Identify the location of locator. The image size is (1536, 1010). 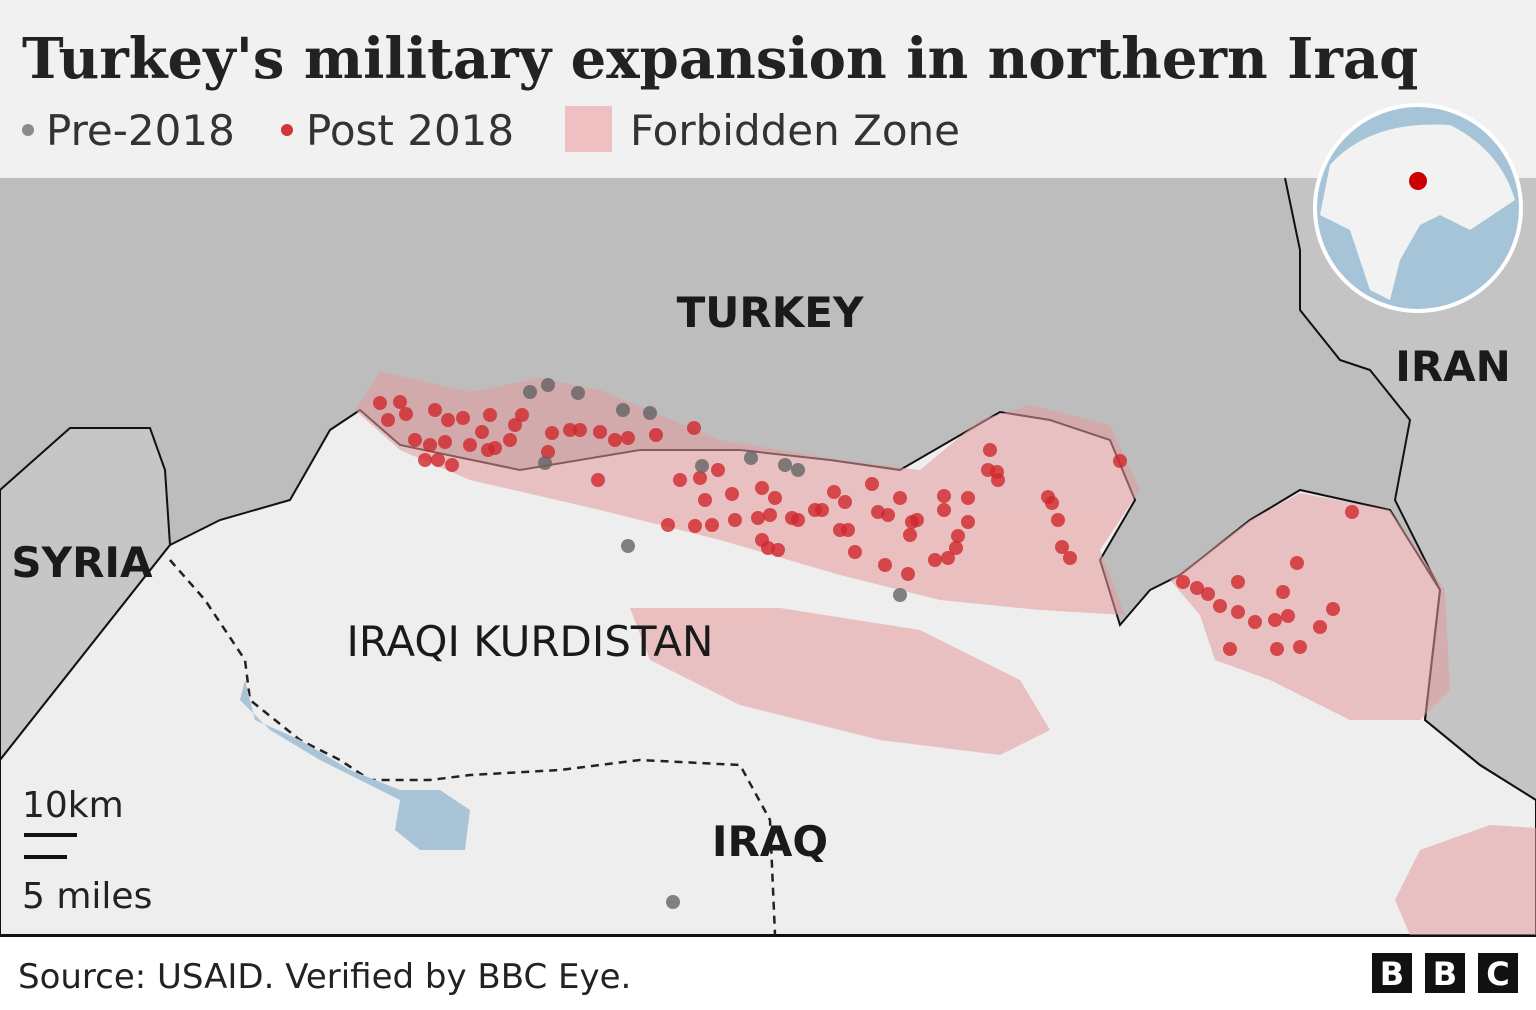
(1418, 181).